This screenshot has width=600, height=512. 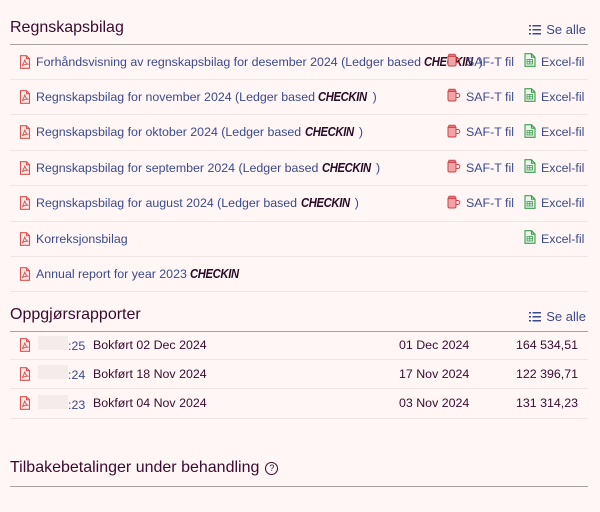 What do you see at coordinates (546, 403) in the screenshot?
I see `settlement-amount: 131 314,23` at bounding box center [546, 403].